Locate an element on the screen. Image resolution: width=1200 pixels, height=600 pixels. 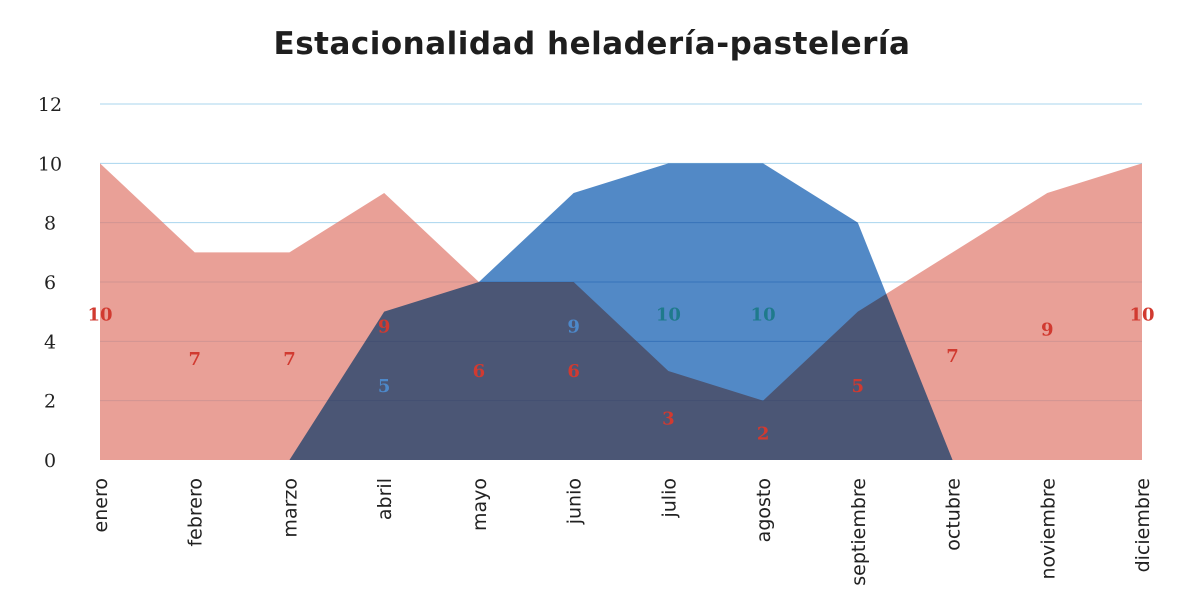
y-tick-label: 0 is located at coordinates (50, 461).